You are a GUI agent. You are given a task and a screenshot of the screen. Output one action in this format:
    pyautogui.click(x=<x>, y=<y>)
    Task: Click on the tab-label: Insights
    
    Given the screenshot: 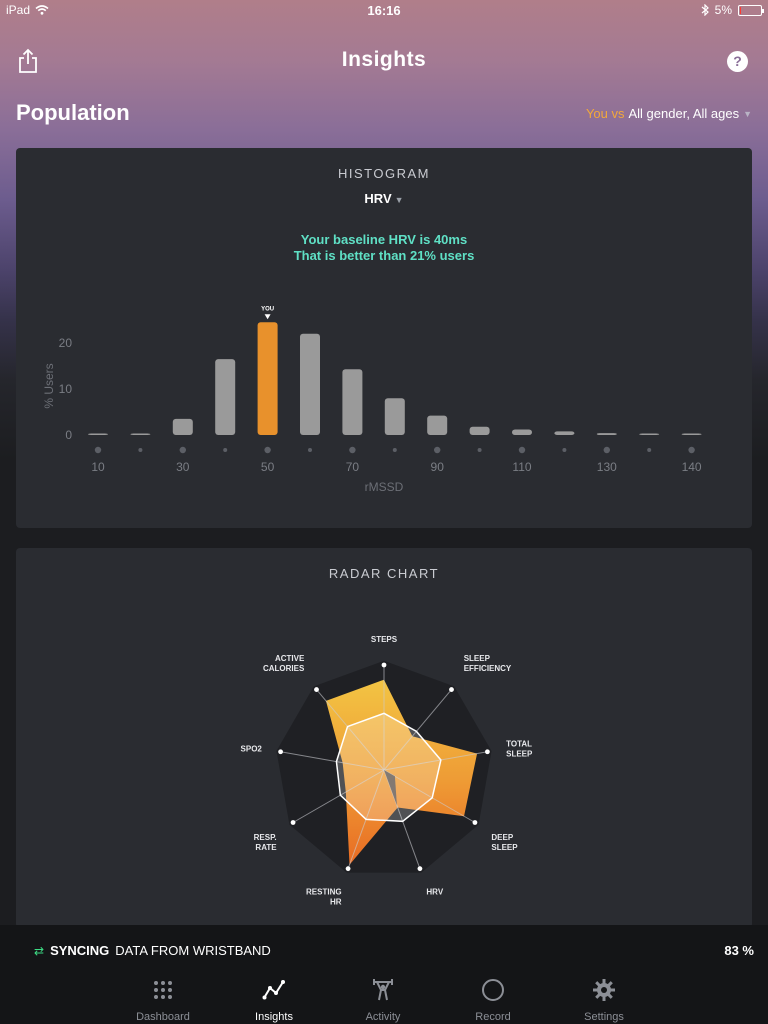 What is the action you would take?
    pyautogui.click(x=274, y=1017)
    